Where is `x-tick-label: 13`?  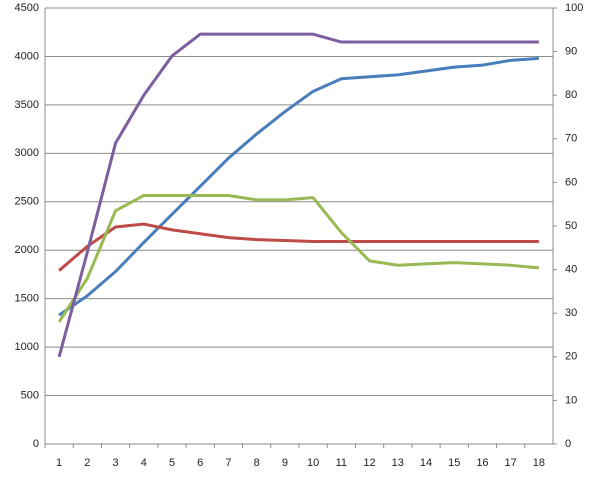
x-tick-label: 13 is located at coordinates (398, 463).